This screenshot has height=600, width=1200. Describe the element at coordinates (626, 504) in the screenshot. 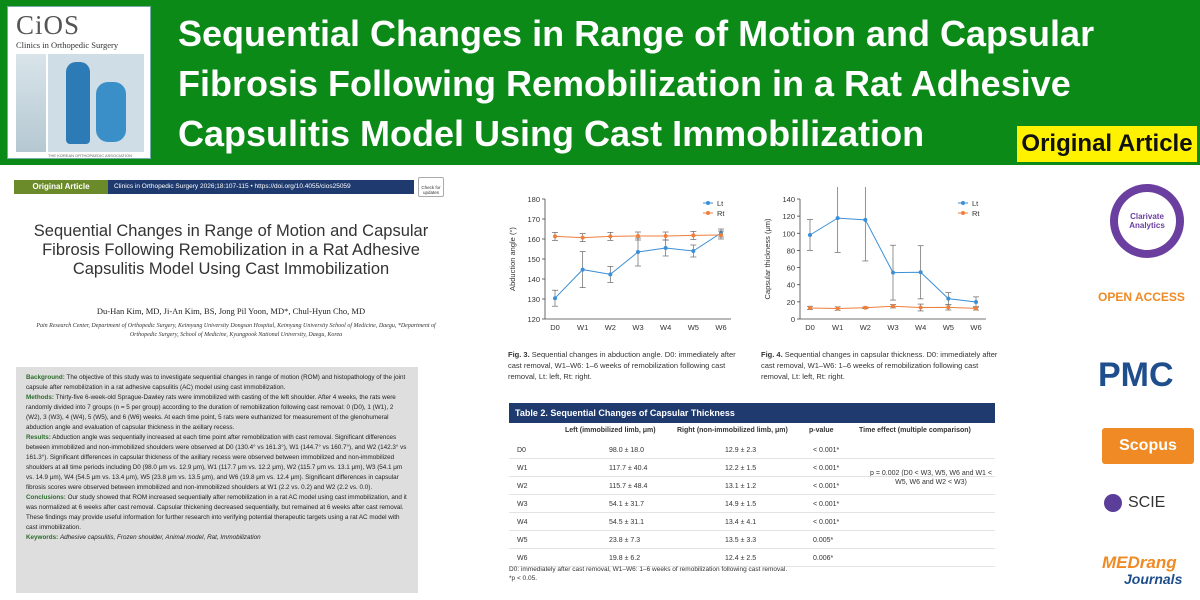

I see `table-cell: 54.1 ± 31.7` at that location.